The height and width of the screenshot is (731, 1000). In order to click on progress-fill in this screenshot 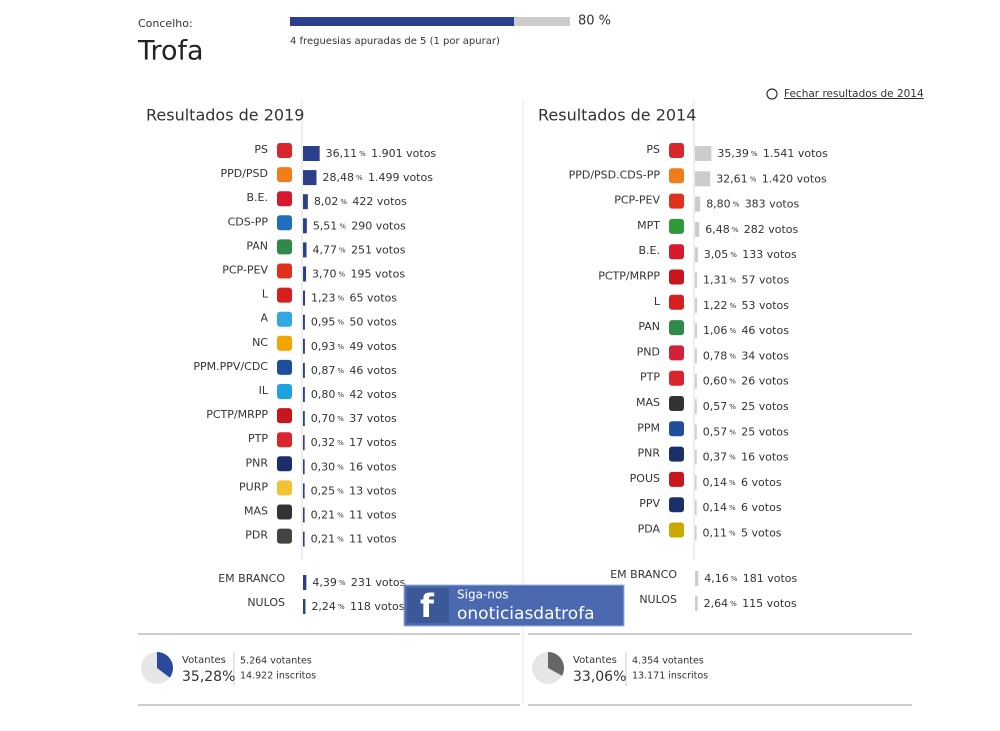, I will do `click(402, 21)`.